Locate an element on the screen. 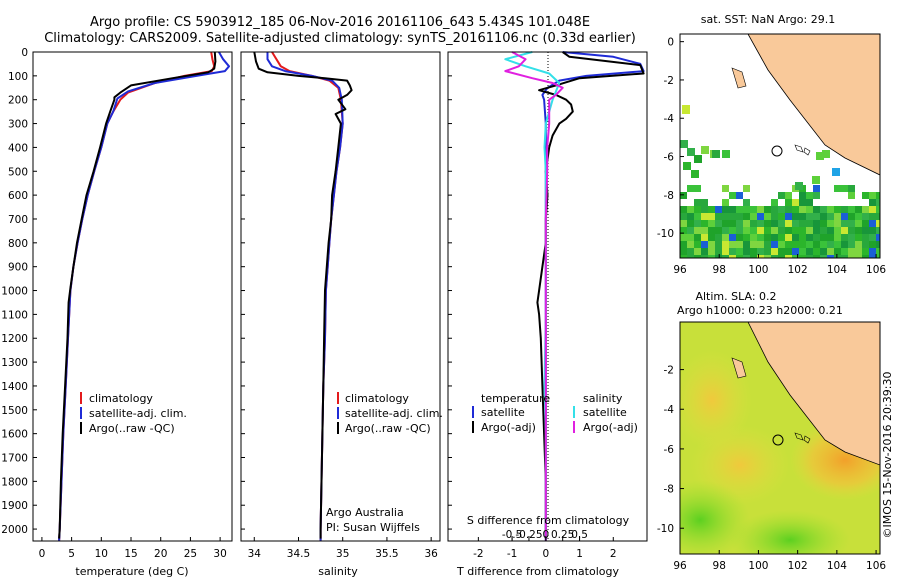  lon-tick-label: 98 is located at coordinates (719, 566).